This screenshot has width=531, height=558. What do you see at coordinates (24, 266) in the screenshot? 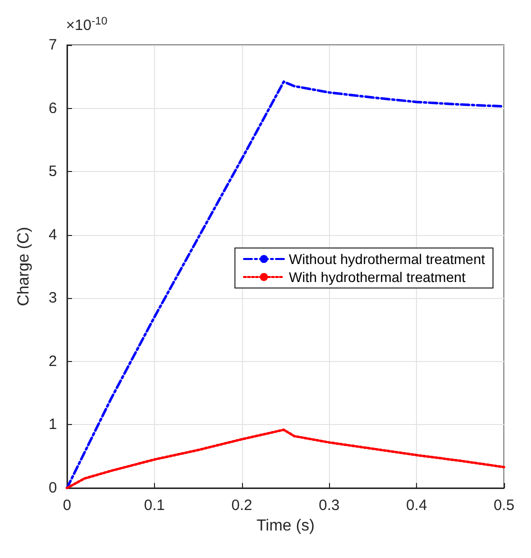
I see `y-axis-title: Charge (C)` at bounding box center [24, 266].